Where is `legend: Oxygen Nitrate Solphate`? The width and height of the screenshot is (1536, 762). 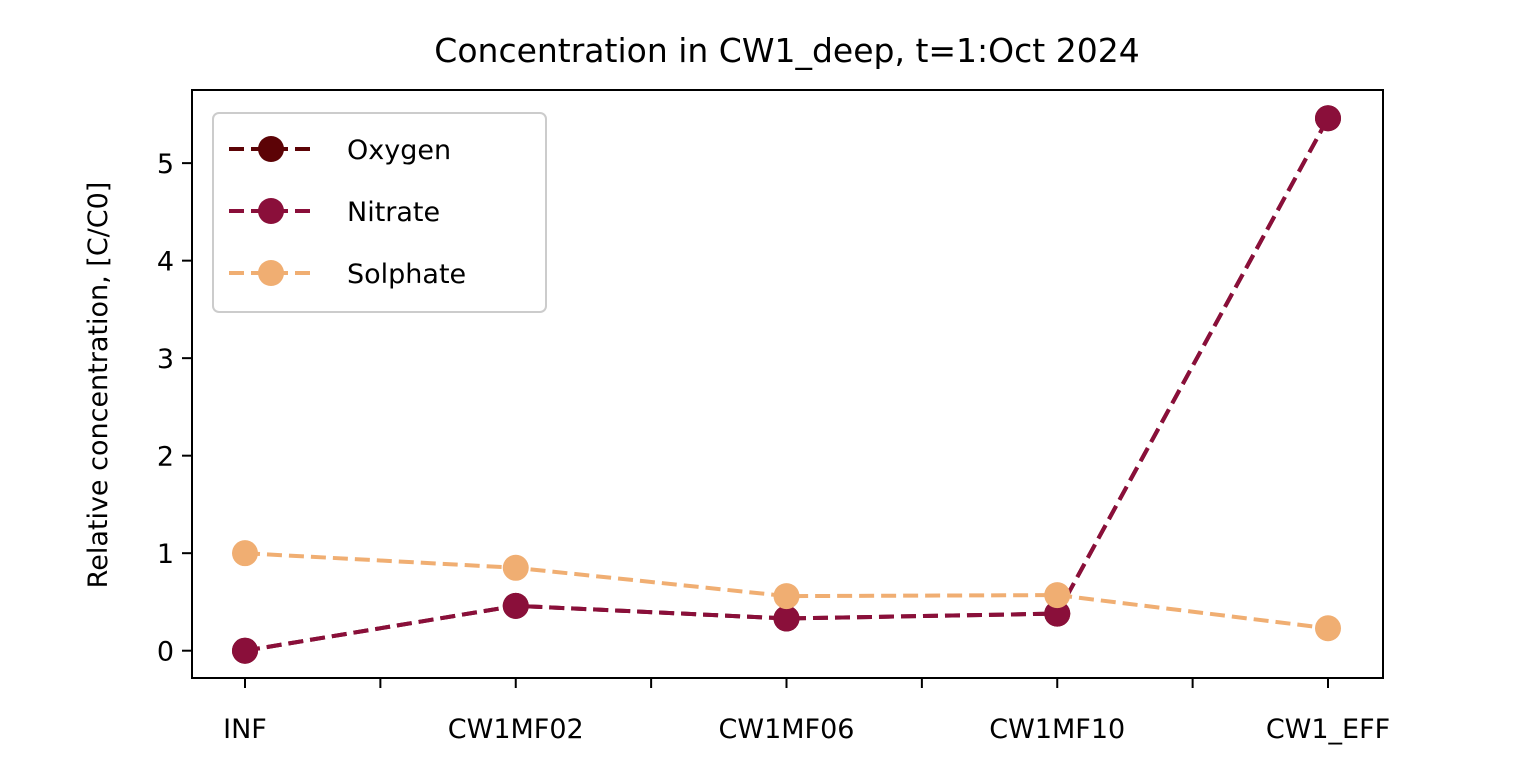
legend: Oxygen Nitrate Solphate is located at coordinates (379, 212).